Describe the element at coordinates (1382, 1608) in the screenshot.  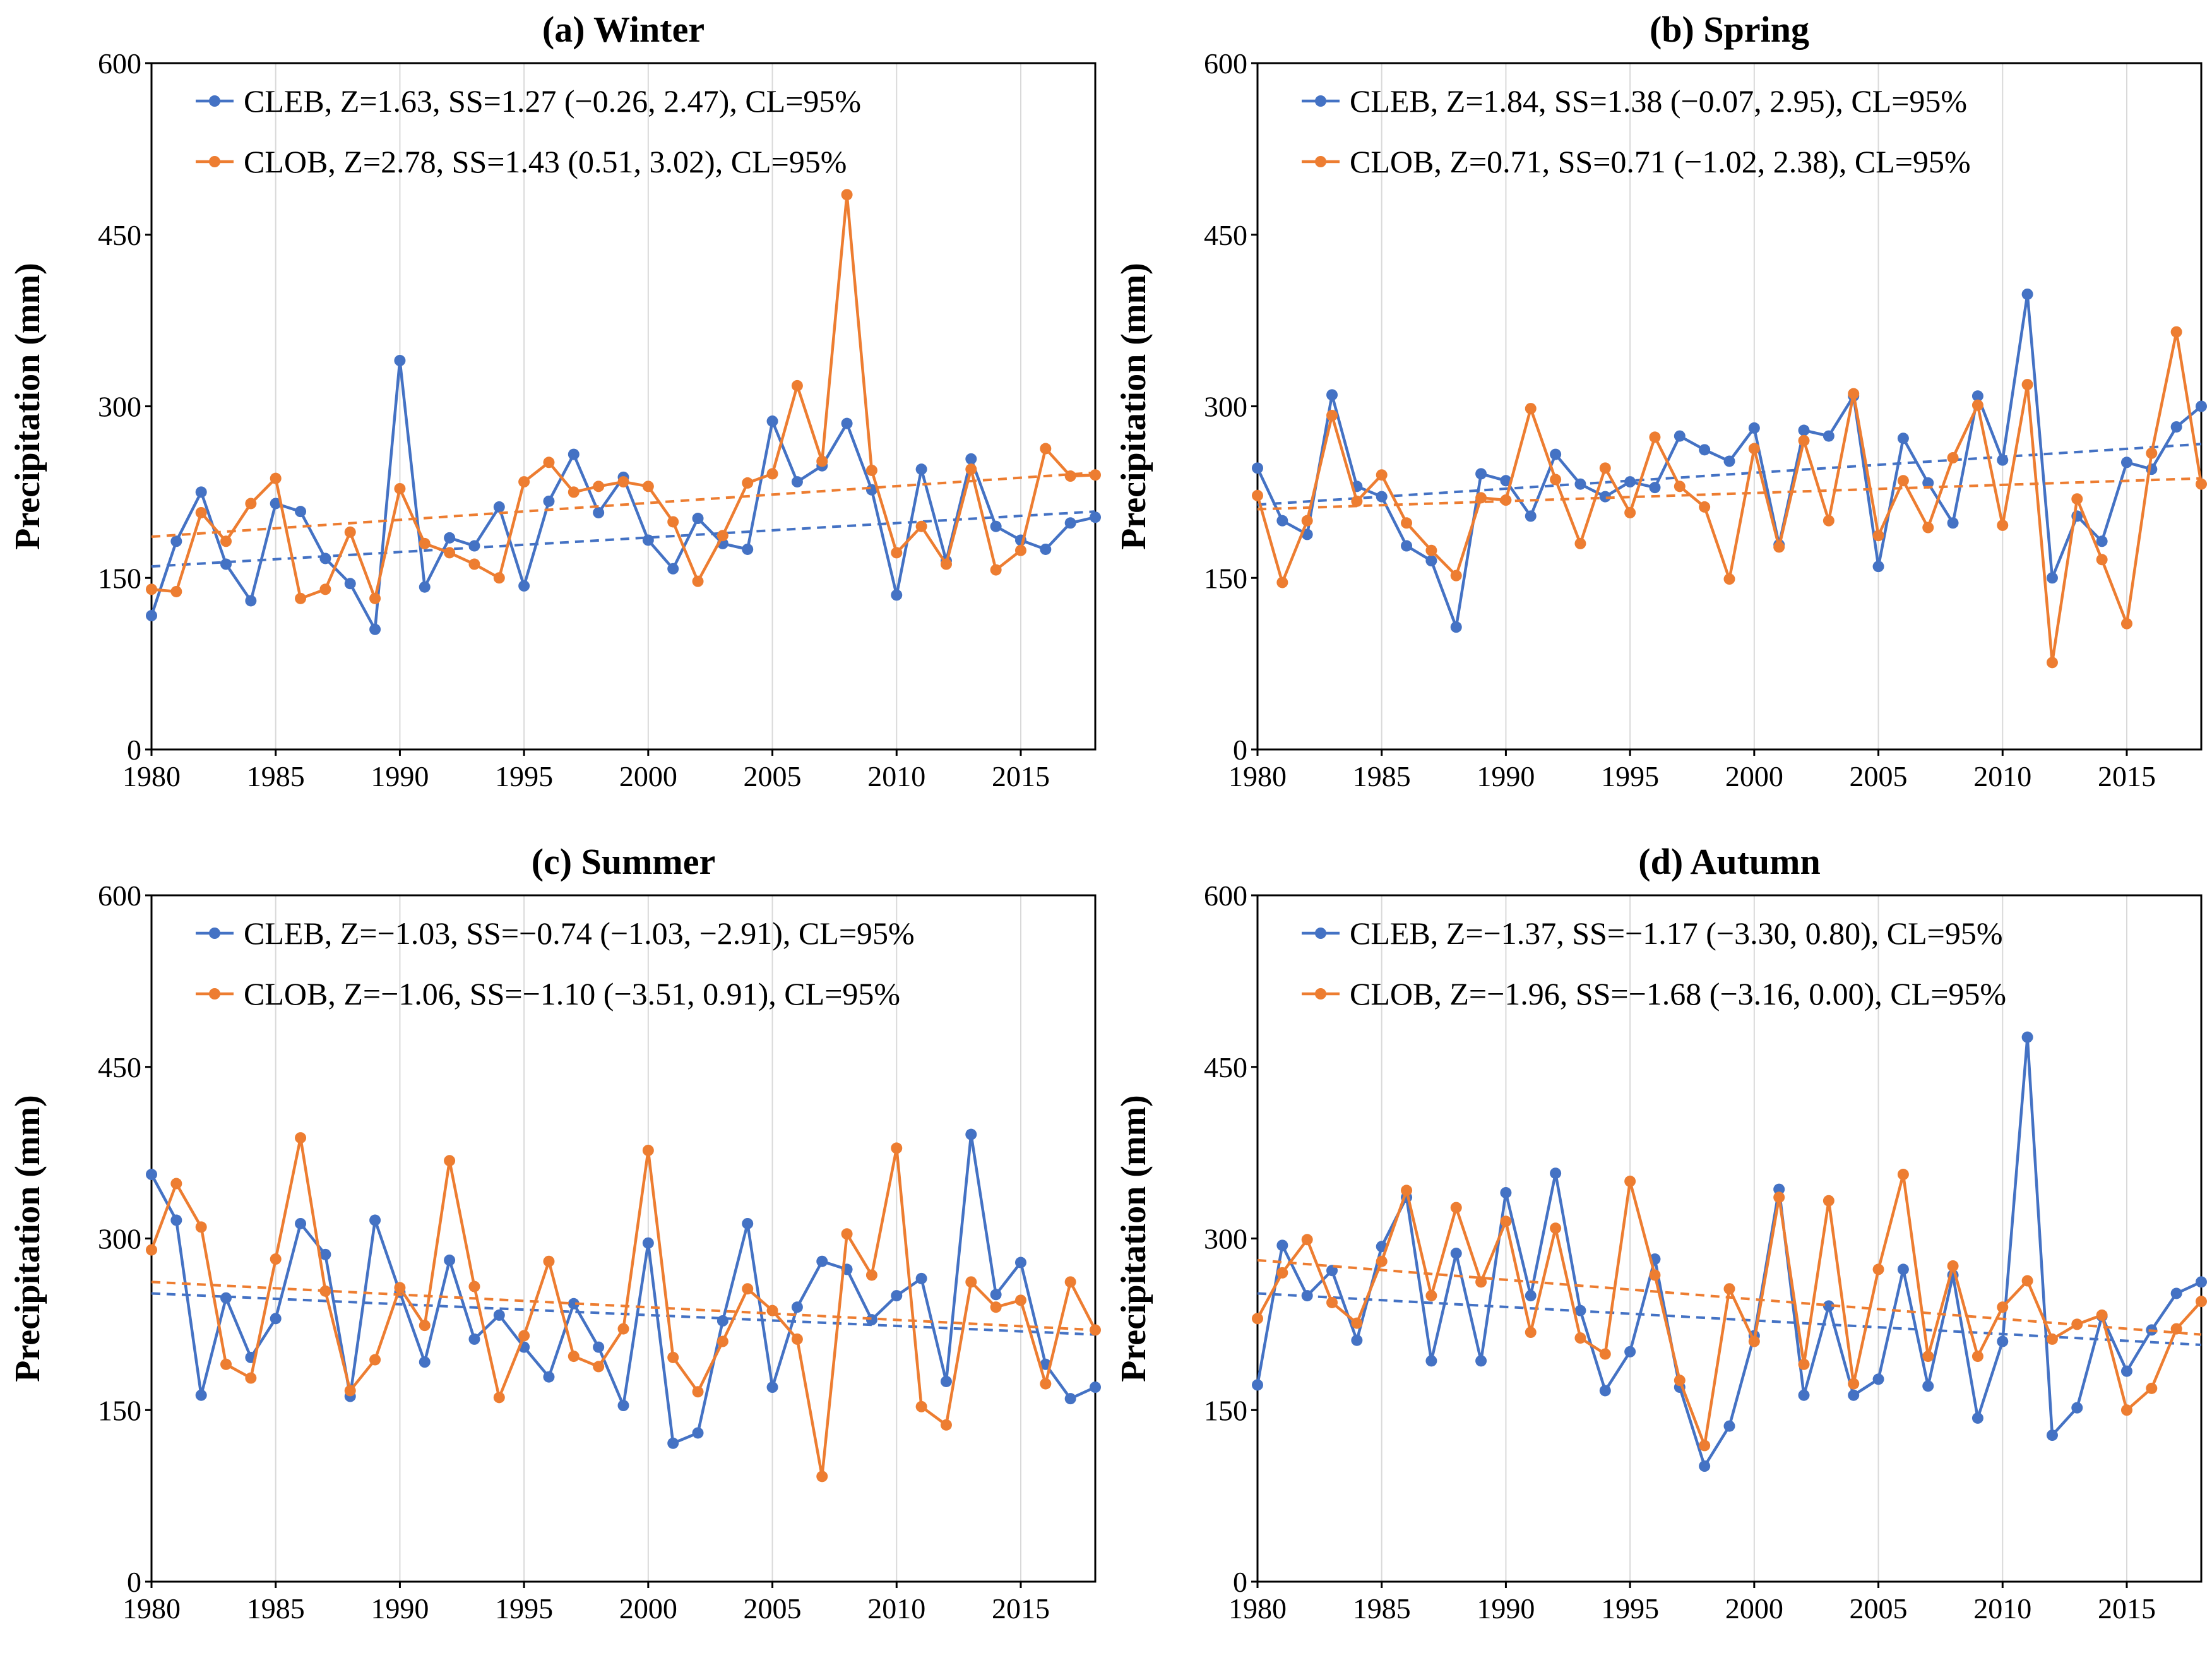
I see `x-tick-label: 1985` at that location.